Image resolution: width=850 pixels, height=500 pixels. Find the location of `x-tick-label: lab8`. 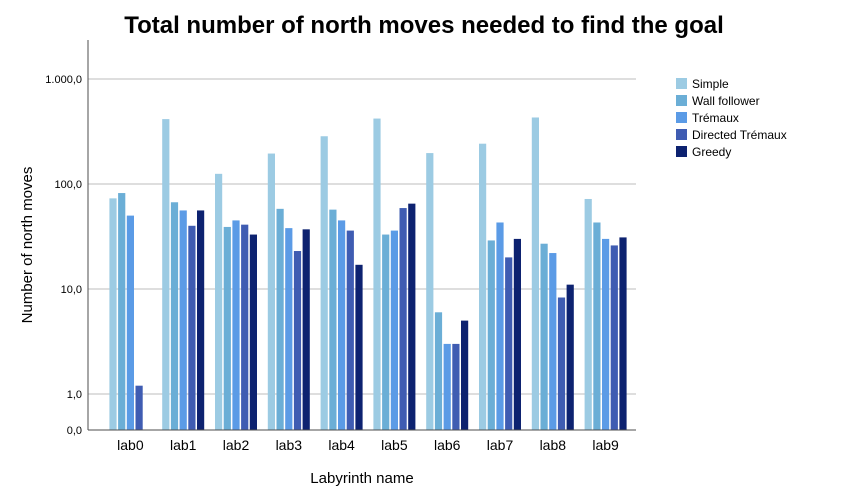

x-tick-label: lab8 is located at coordinates (553, 445).